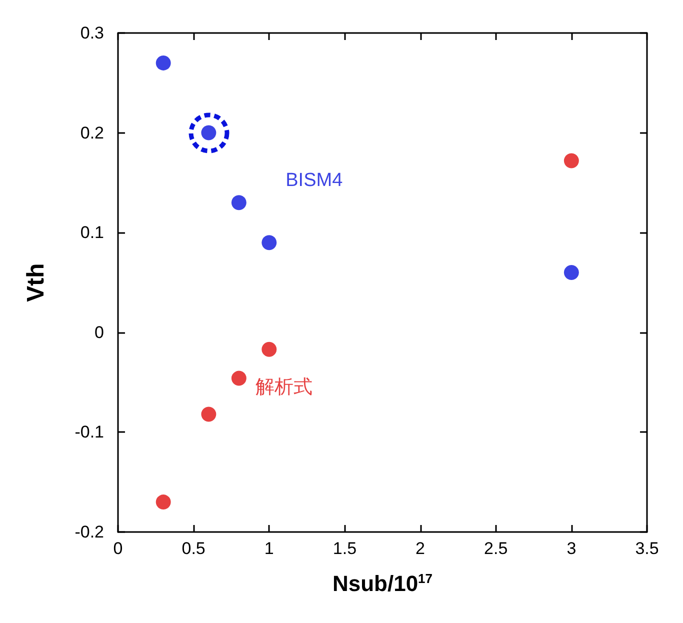 The image size is (683, 623). Describe the element at coordinates (194, 548) in the screenshot. I see `x-tick-label: 0.5` at that location.